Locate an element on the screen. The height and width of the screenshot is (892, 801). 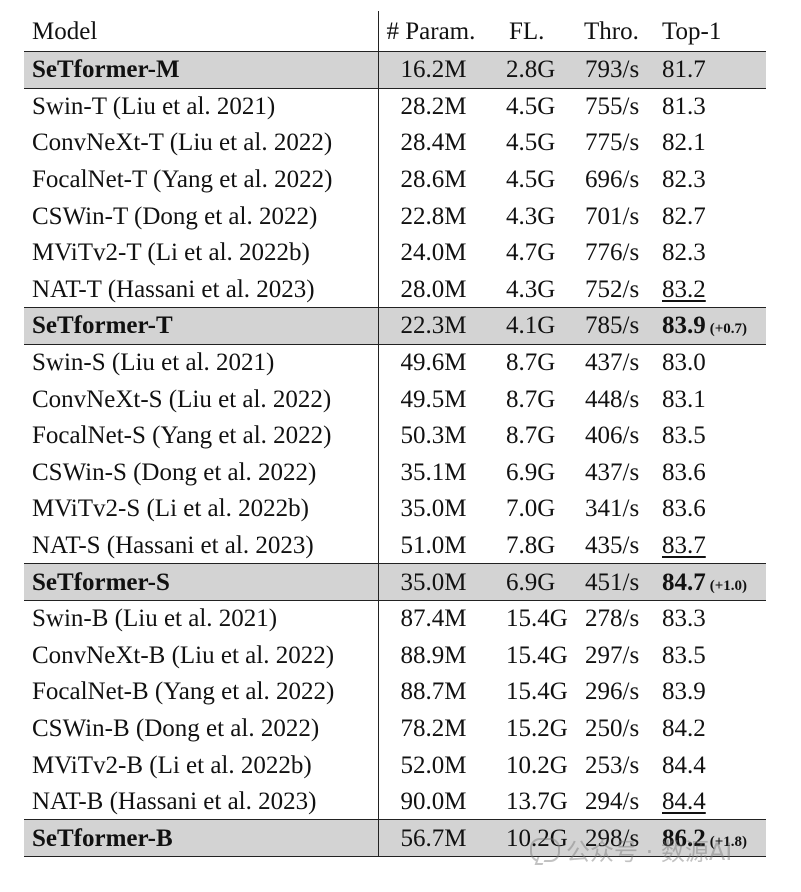
cell-param: 22.8M is located at coordinates (433, 216).